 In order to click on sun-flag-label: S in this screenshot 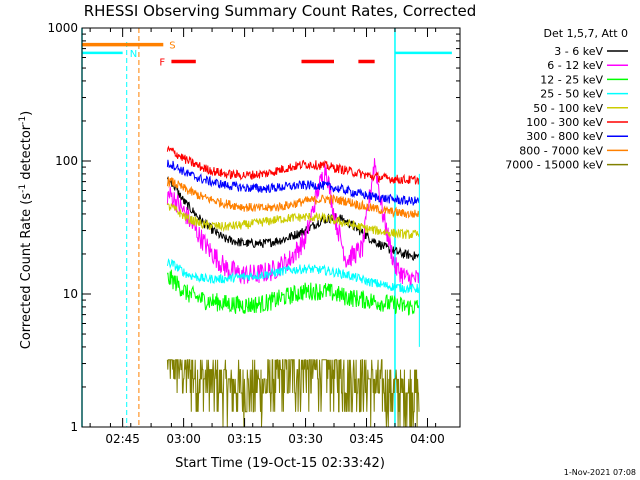, I will do `click(172, 46)`.